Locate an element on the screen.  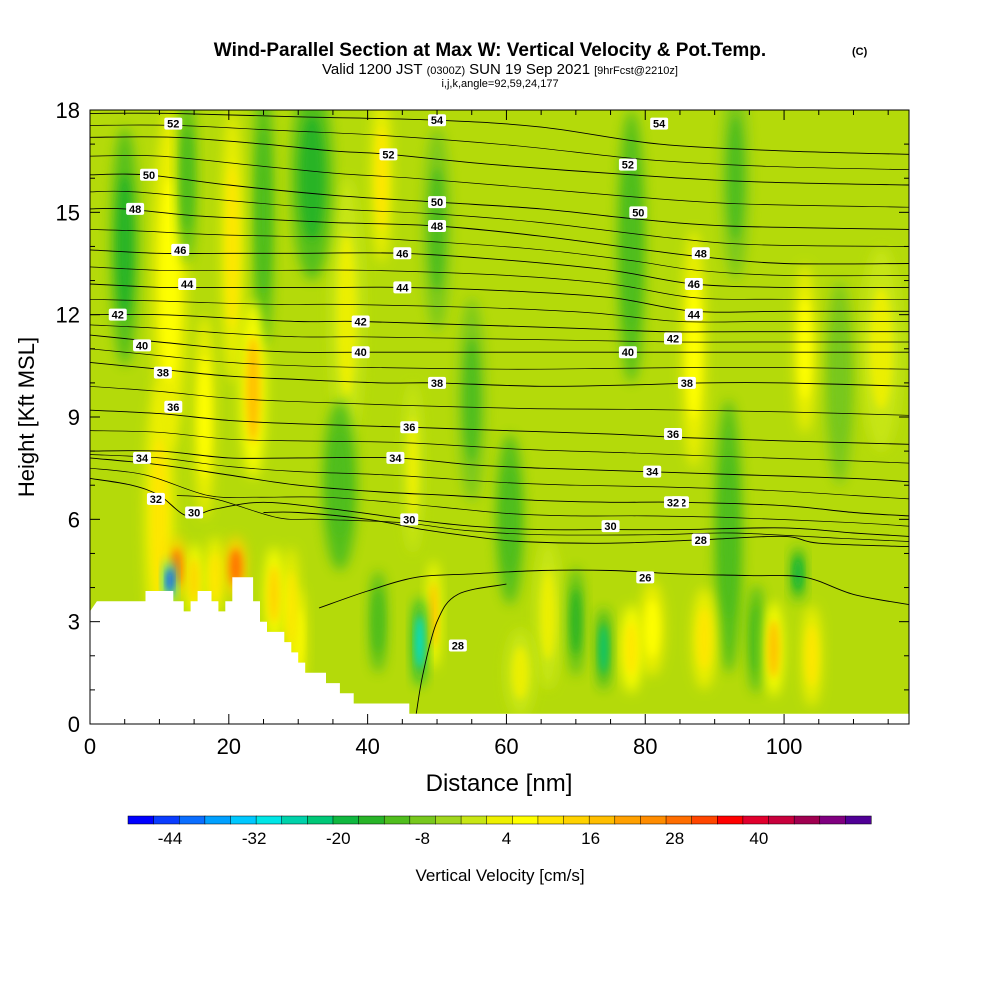
x-tick-label: 60 is located at coordinates (506, 746).